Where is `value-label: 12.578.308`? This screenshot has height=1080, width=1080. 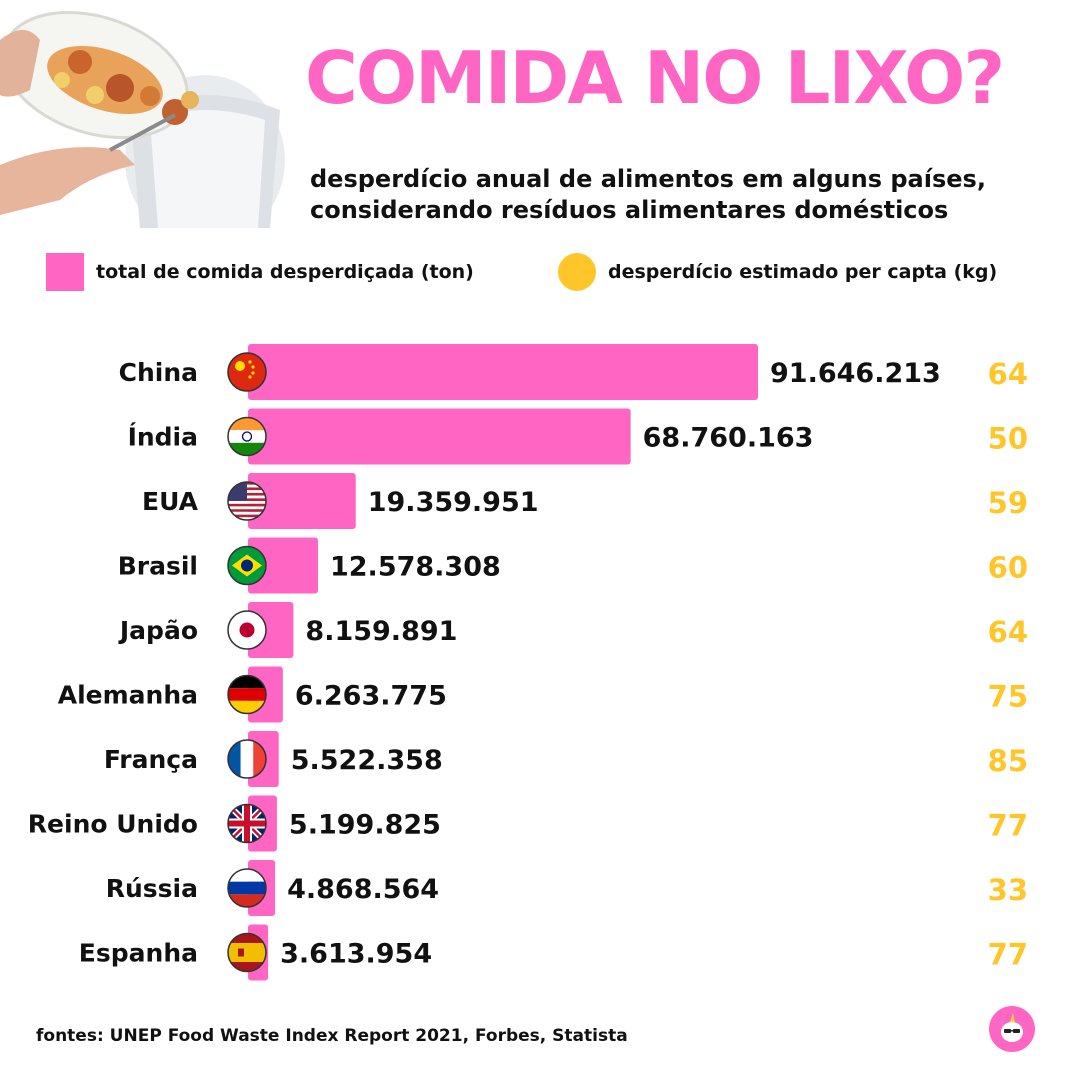
value-label: 12.578.308 is located at coordinates (415, 567).